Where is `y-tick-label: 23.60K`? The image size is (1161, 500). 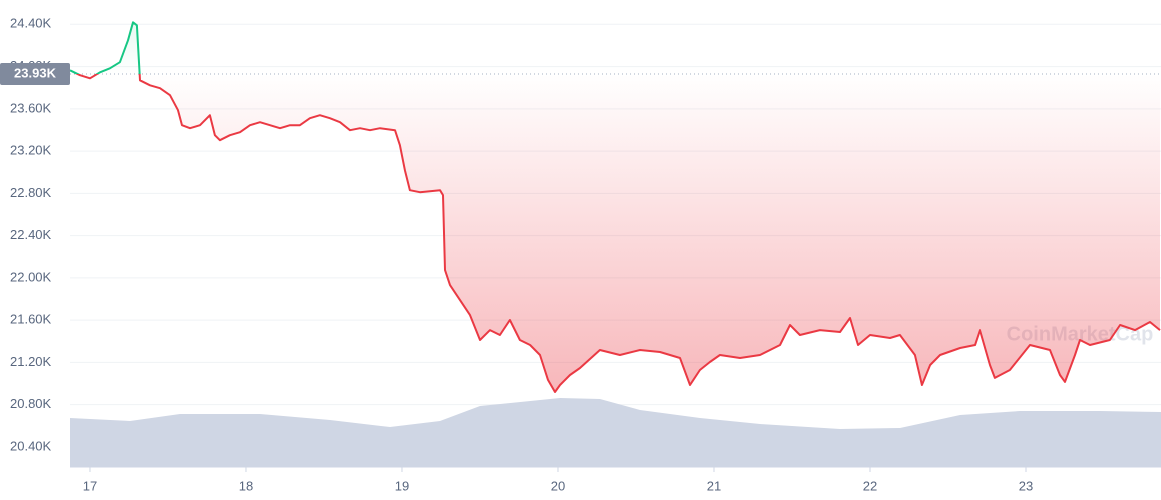 y-tick-label: 23.60K is located at coordinates (31, 107).